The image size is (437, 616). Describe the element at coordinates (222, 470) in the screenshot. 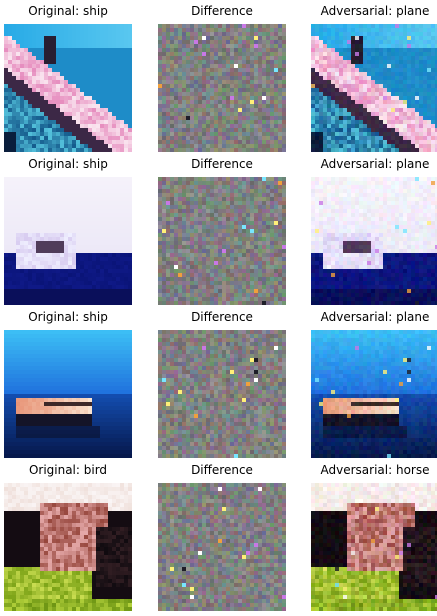

I see `difference-title-4: Difference` at that location.